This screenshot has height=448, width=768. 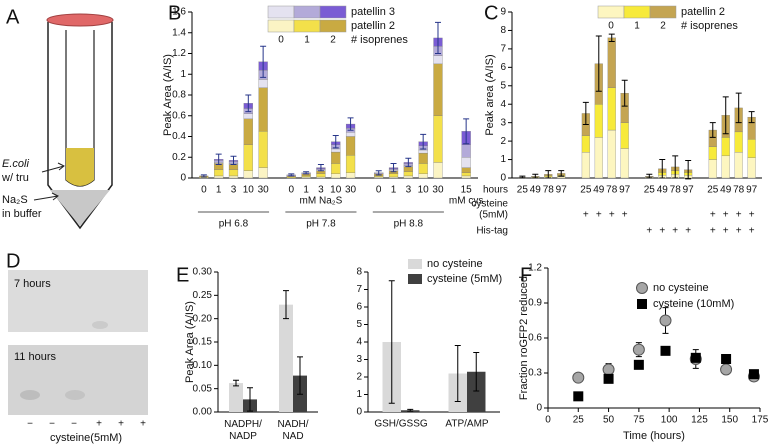 What do you see at coordinates (306, 190) in the screenshot?
I see `x-tick-label: 1` at bounding box center [306, 190].